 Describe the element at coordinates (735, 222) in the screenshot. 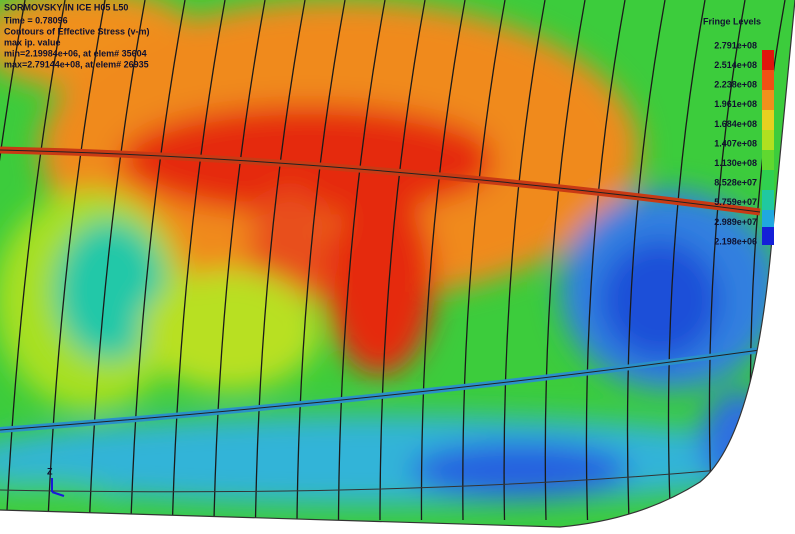

I see `legend-level: 2.989e+07` at that location.